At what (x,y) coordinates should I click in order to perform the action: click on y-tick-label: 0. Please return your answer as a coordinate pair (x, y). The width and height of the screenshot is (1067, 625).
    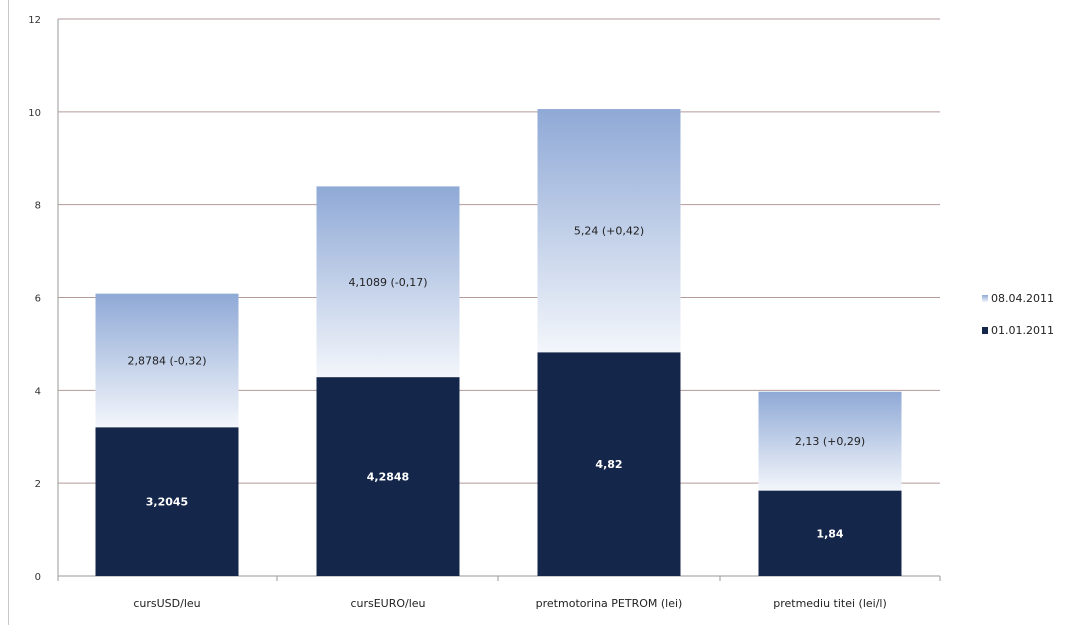
    Looking at the image, I should click on (38, 577).